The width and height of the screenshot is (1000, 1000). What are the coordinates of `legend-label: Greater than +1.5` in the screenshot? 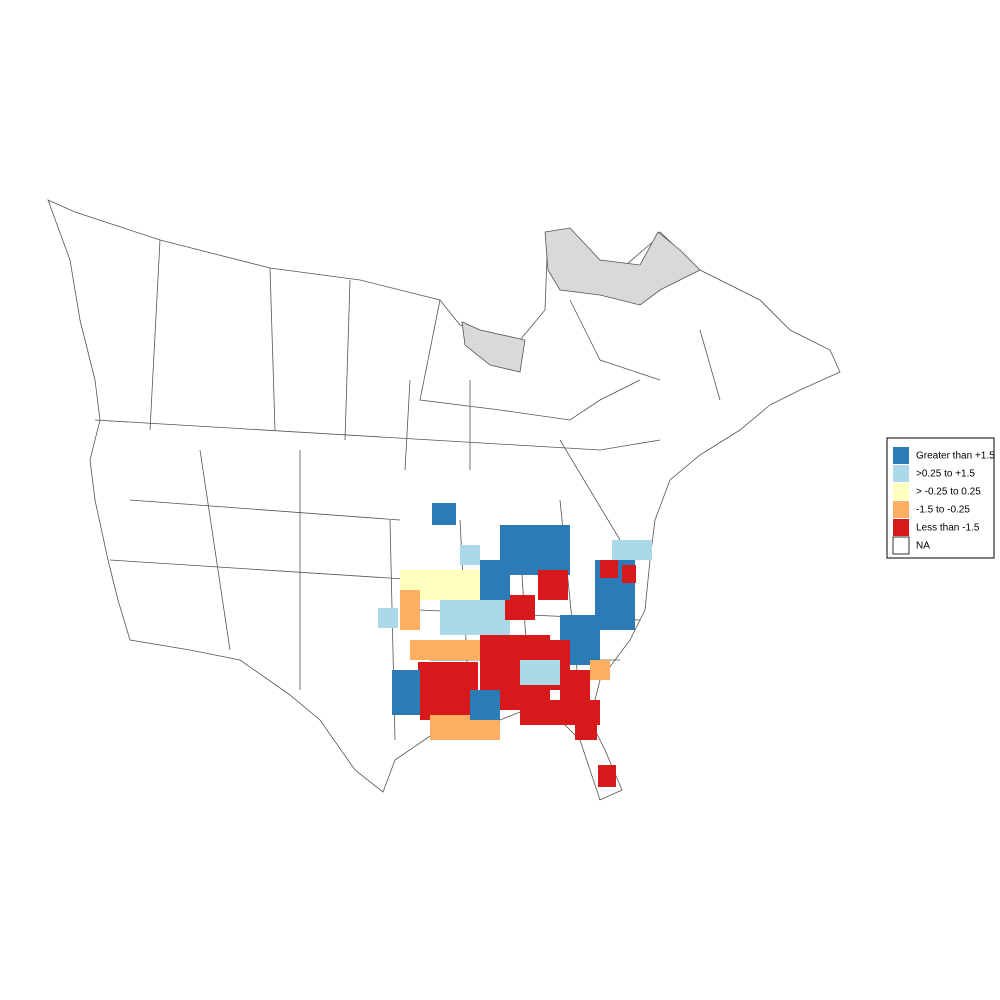 It's located at (955, 456).